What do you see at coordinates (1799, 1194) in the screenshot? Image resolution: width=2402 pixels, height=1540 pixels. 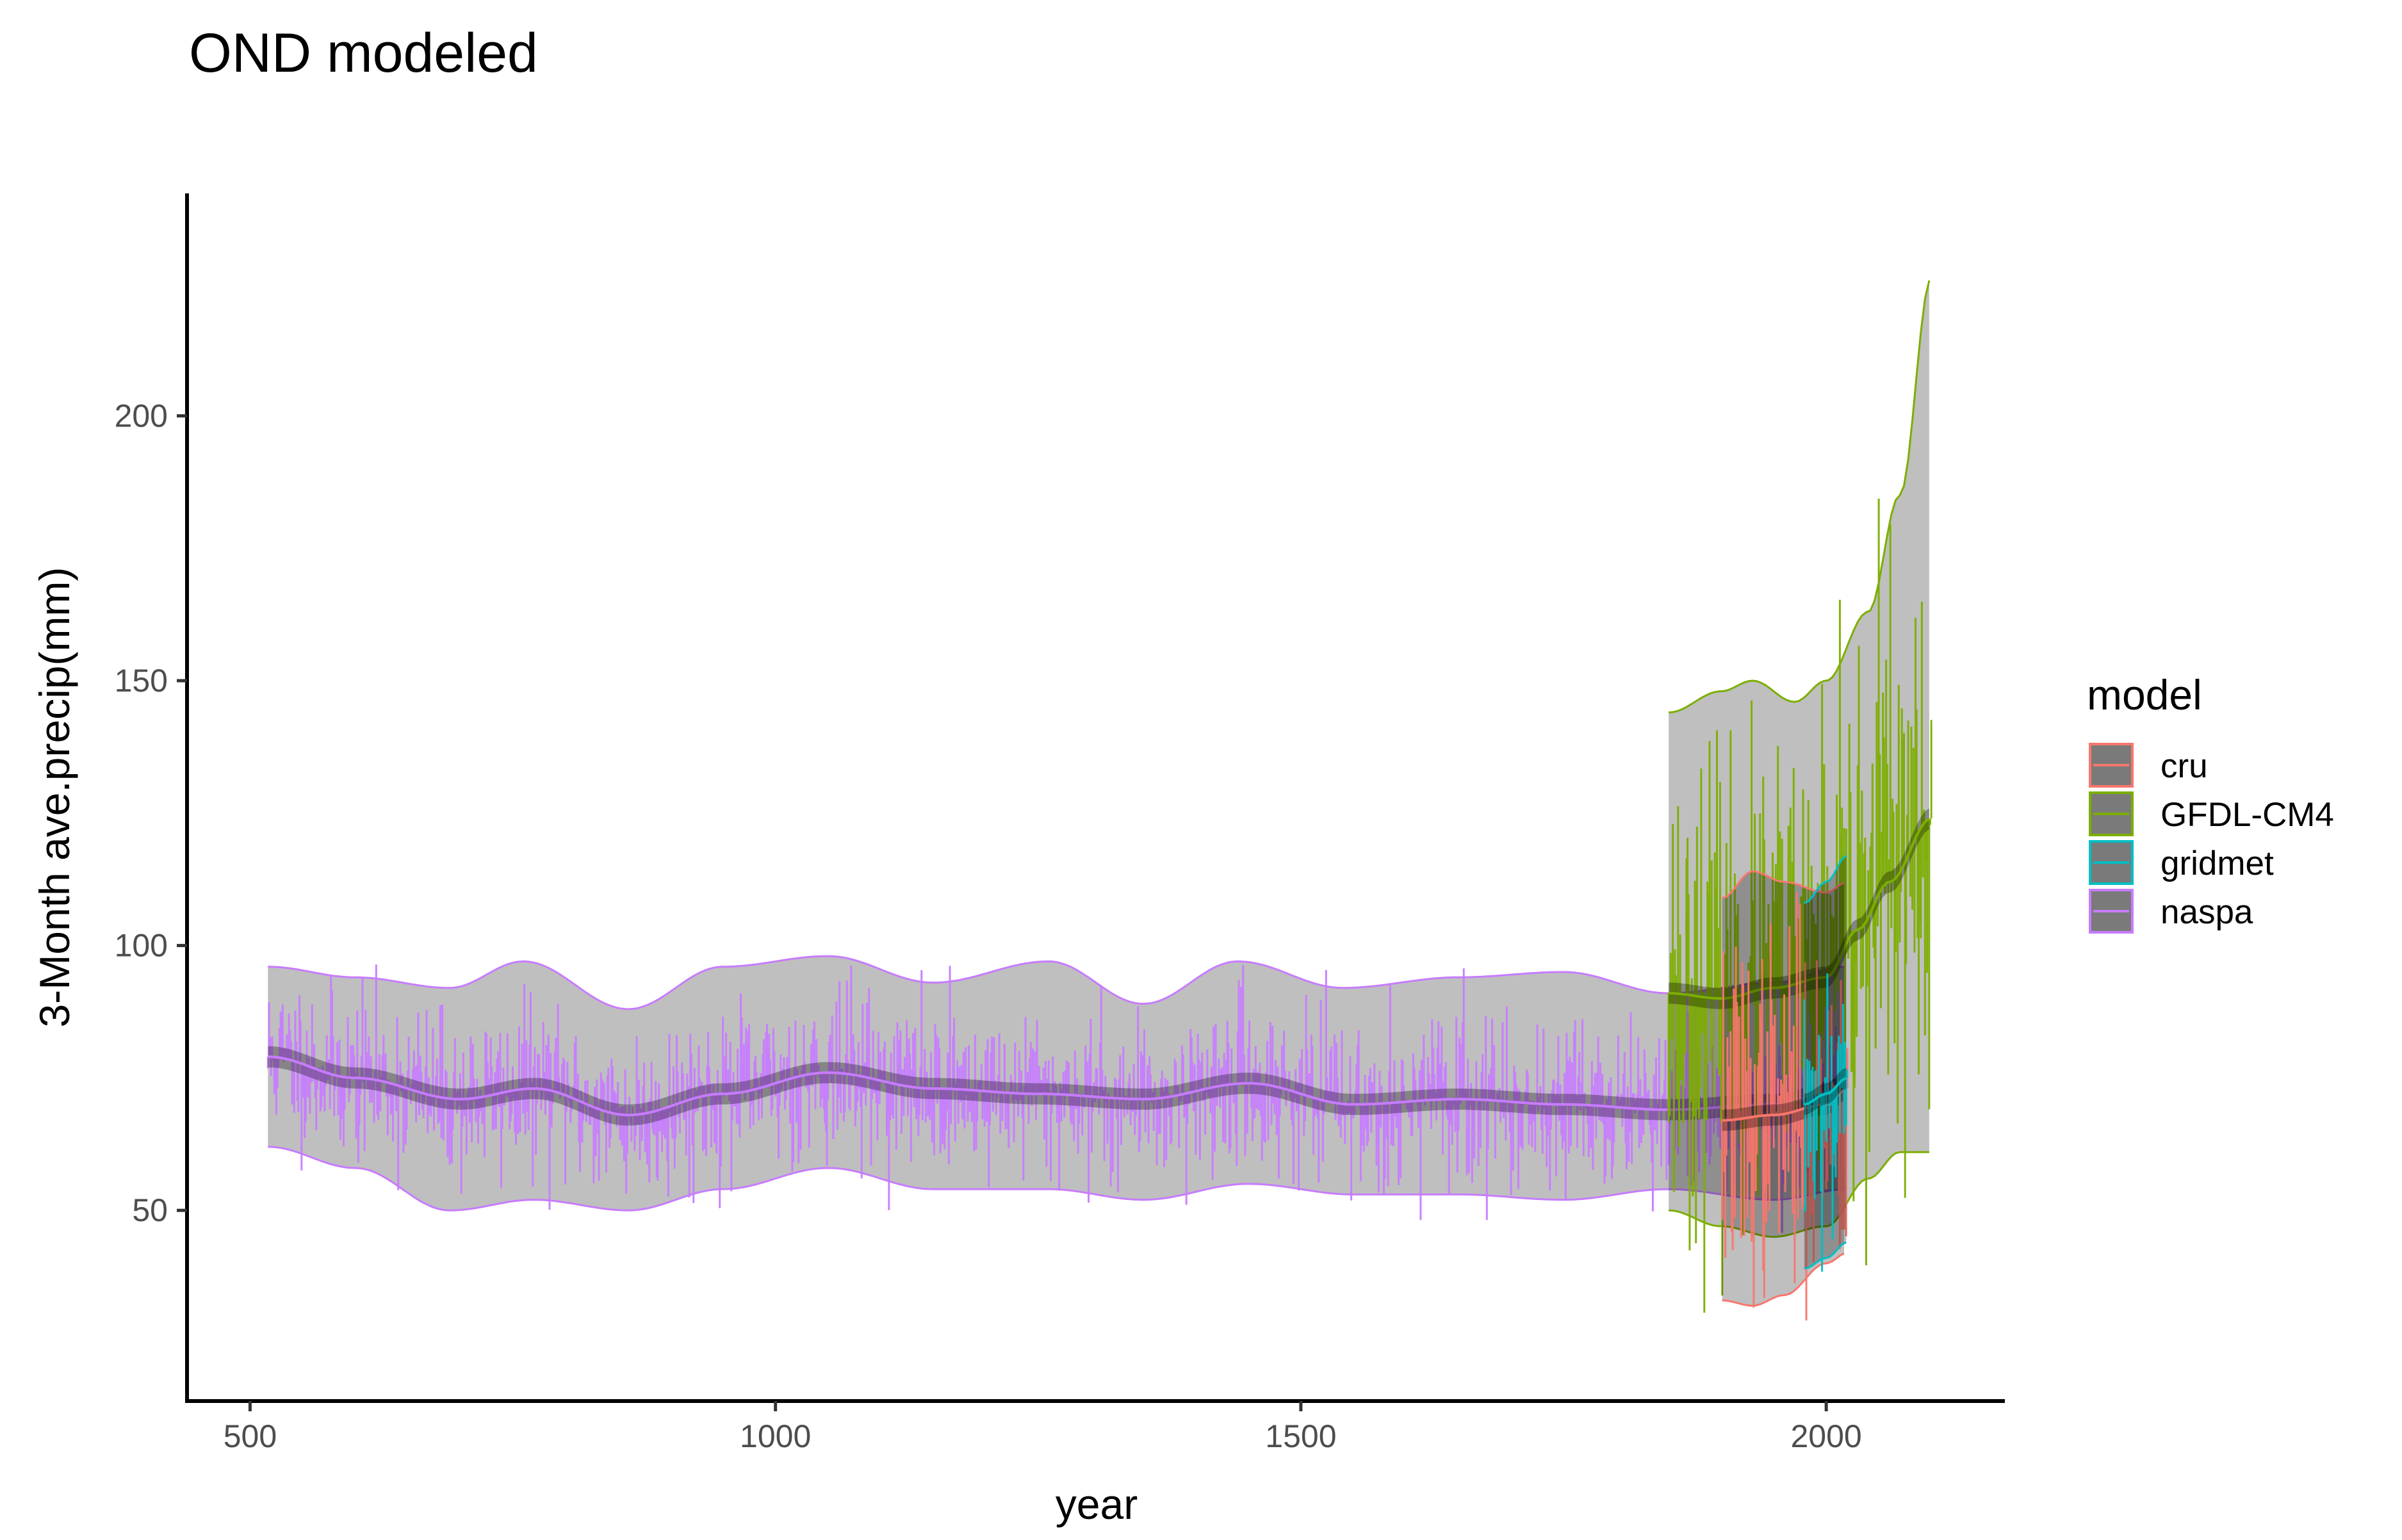 I see `band-lower-gfdl-cm4` at bounding box center [1799, 1194].